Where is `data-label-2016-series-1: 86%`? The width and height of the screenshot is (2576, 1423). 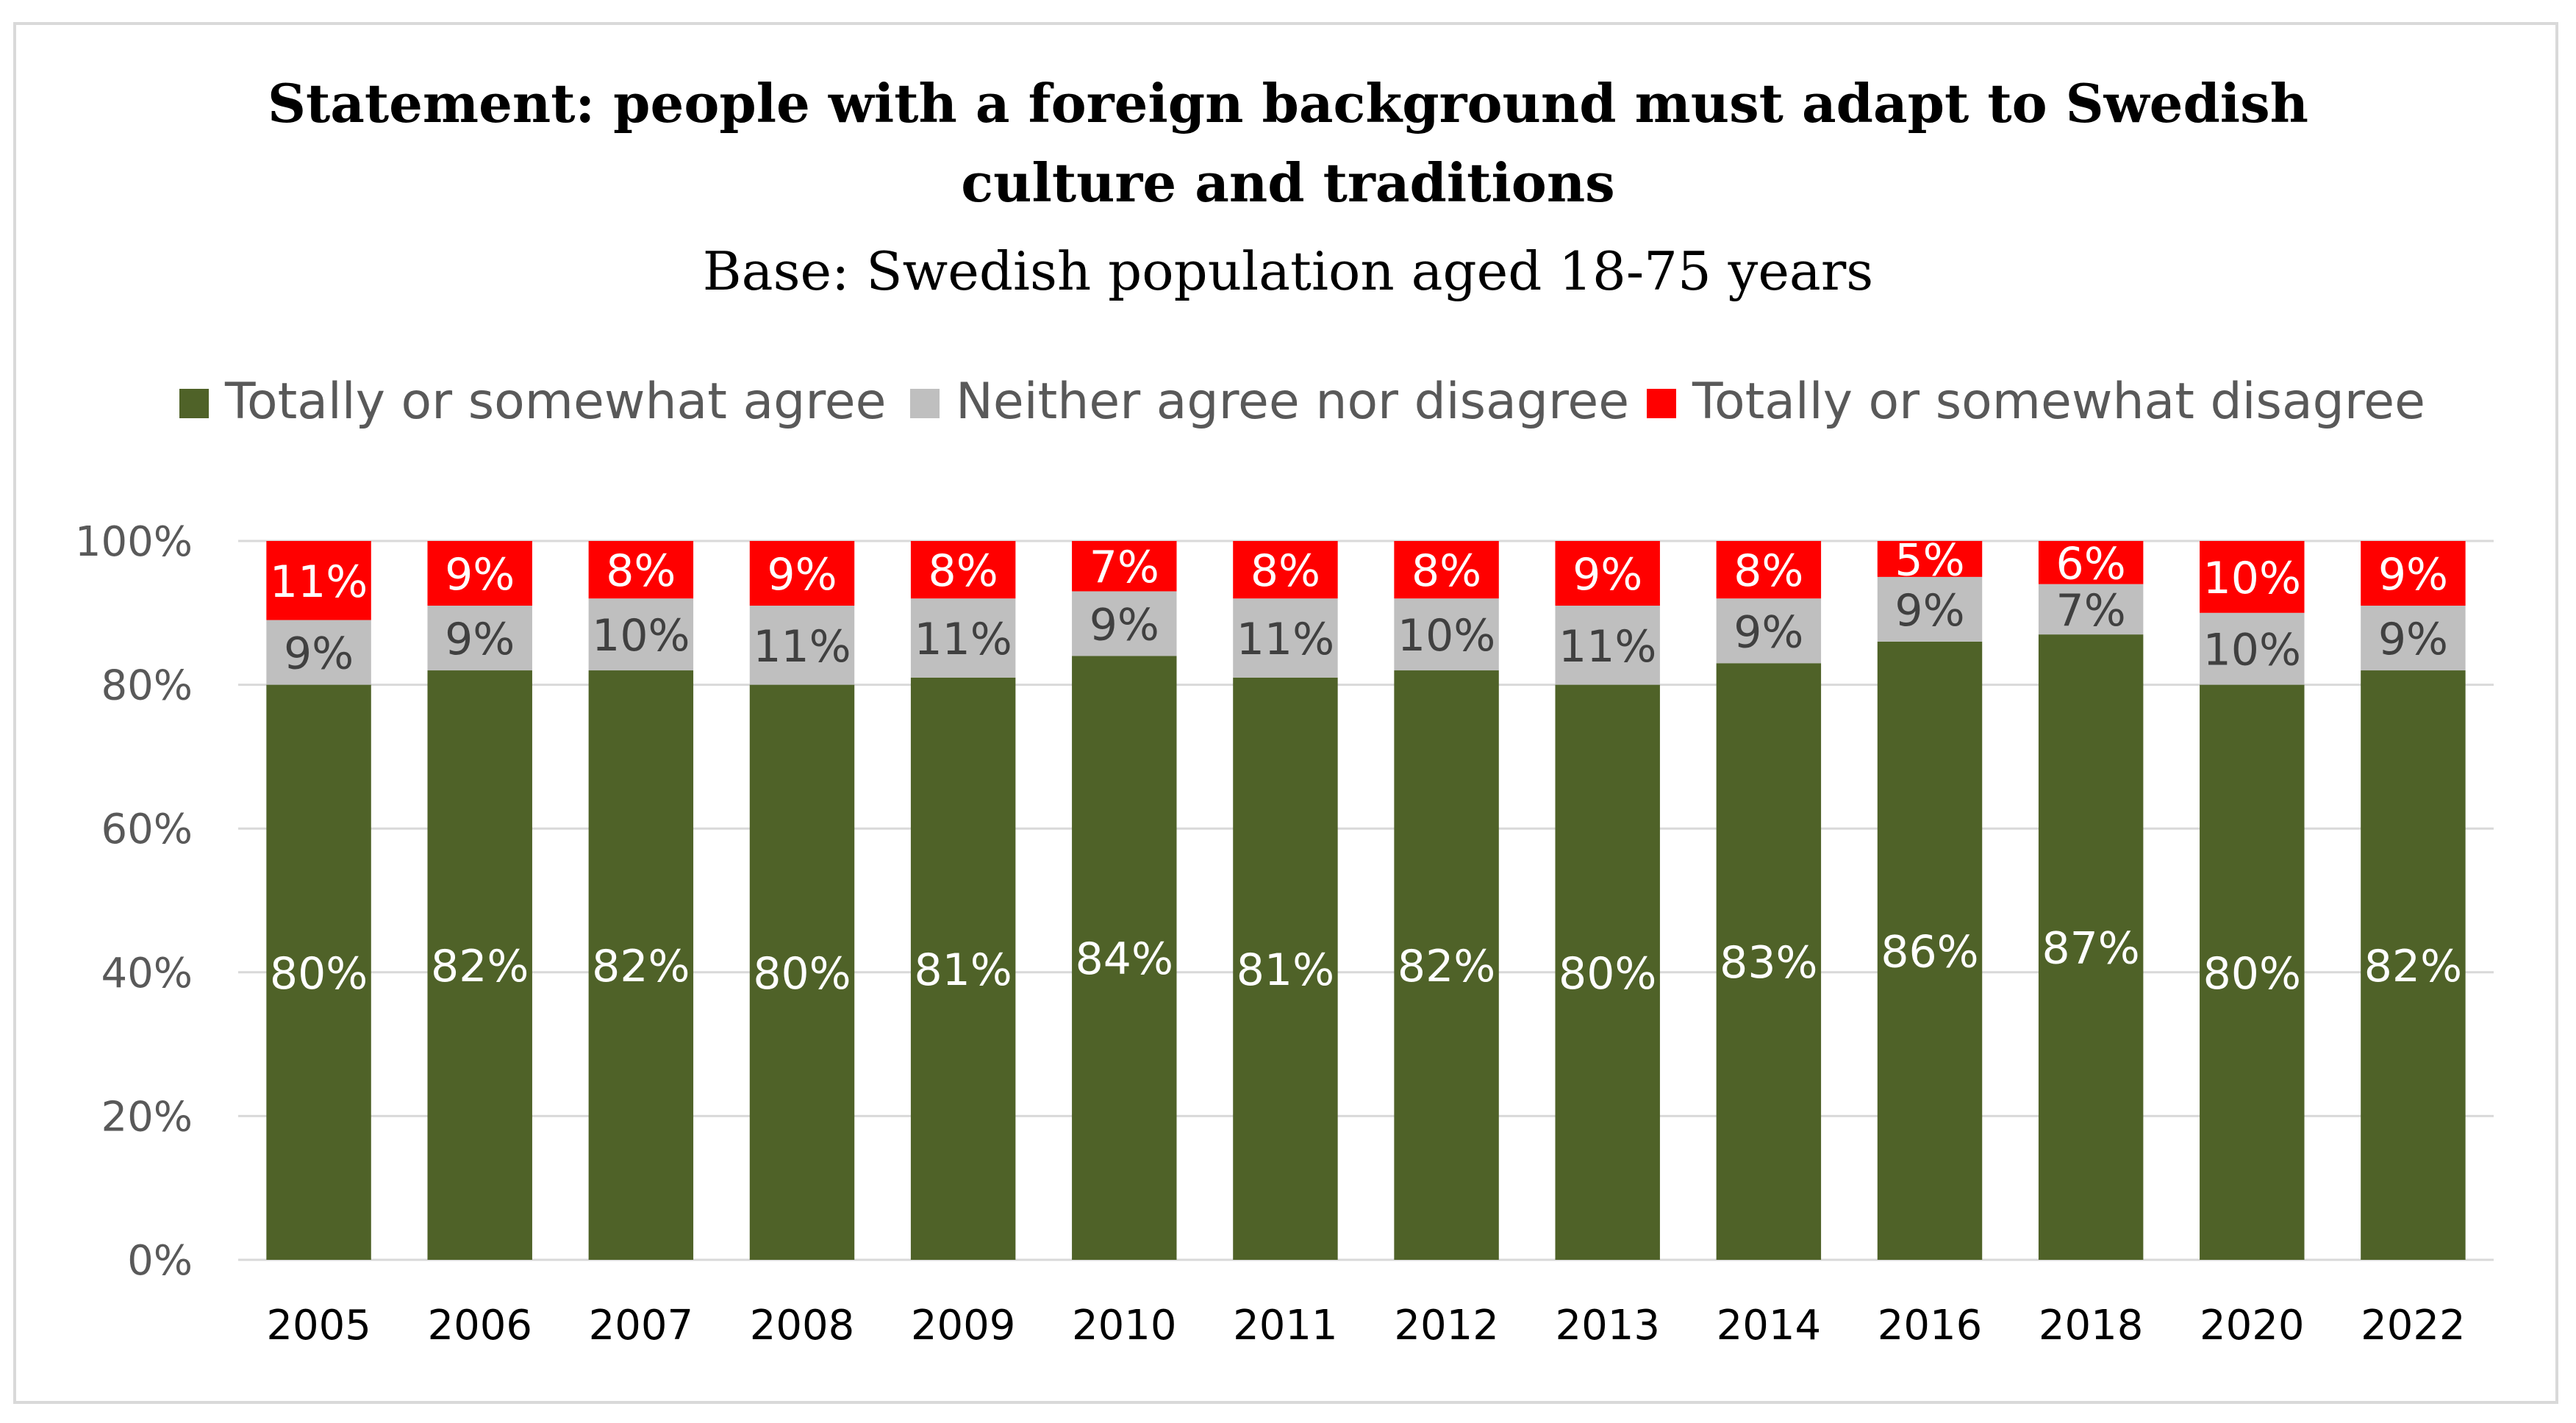
data-label-2016-series-1: 86% is located at coordinates (1929, 952).